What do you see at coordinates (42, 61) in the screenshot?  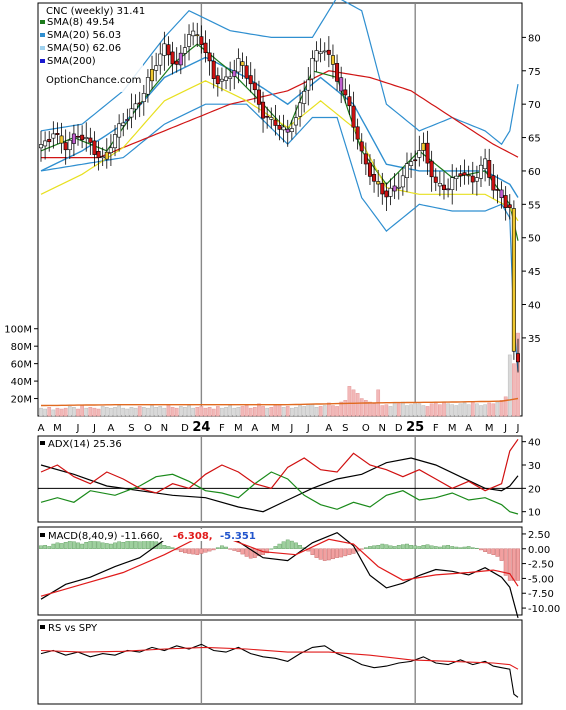 I see `sma200-swatch` at bounding box center [42, 61].